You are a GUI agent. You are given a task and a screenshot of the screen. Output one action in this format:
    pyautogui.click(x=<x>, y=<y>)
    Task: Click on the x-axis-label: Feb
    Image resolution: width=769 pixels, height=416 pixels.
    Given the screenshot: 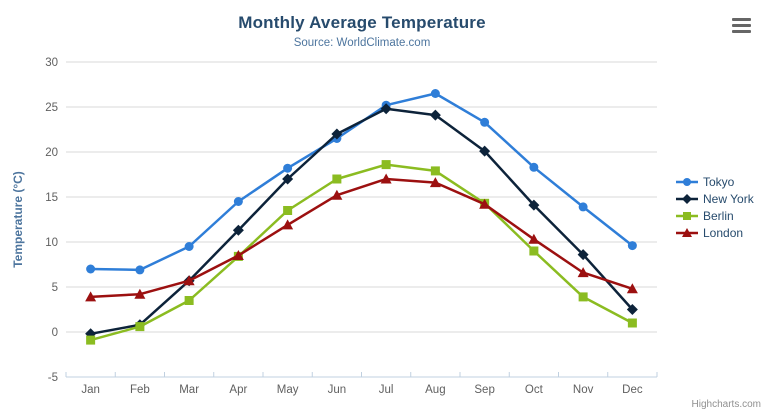 What is the action you would take?
    pyautogui.click(x=140, y=390)
    